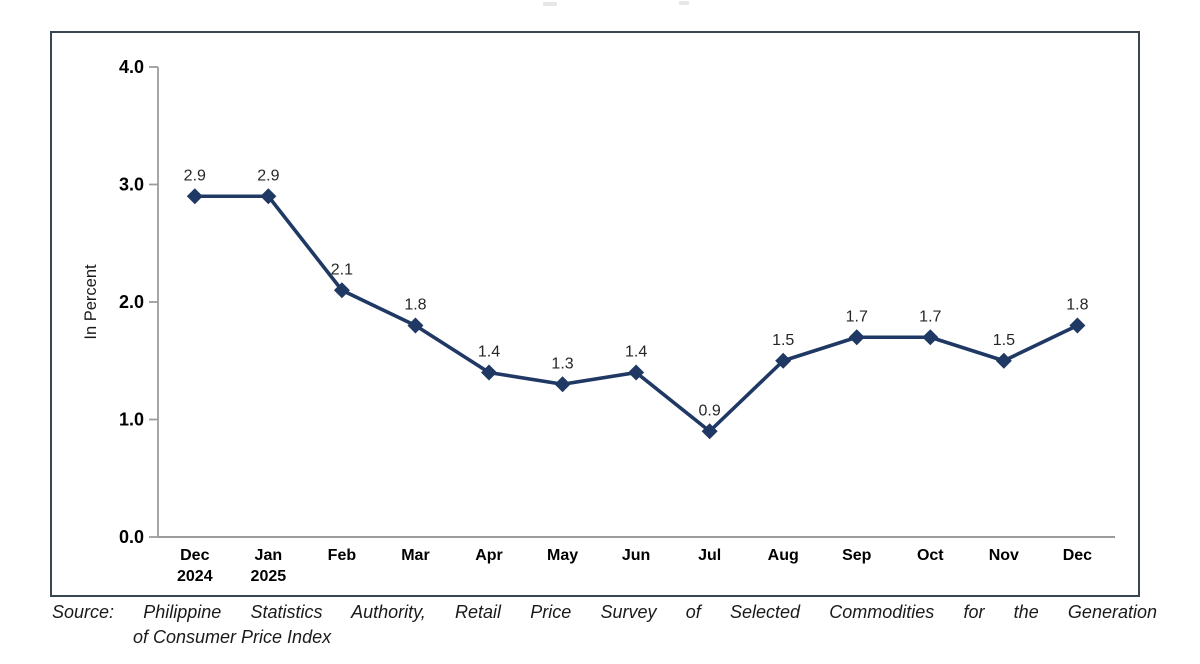 This screenshot has width=1200, height=664. I want to click on x-tick-label: Mar, so click(415, 555).